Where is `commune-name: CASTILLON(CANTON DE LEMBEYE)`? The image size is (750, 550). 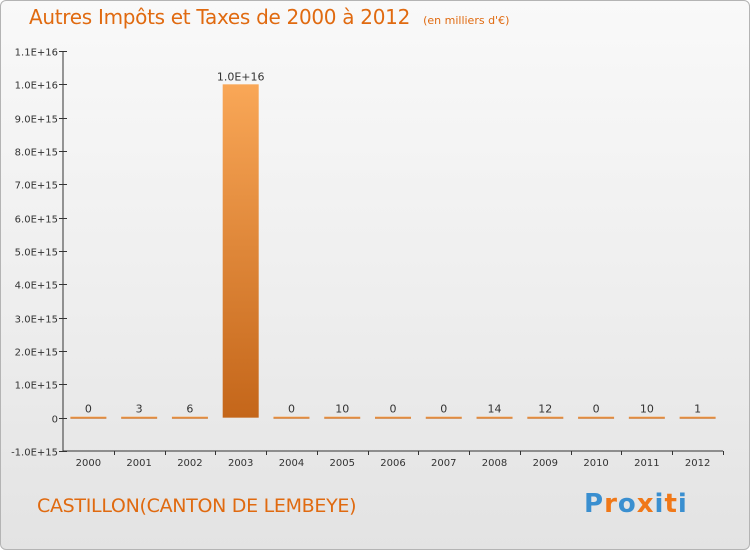
commune-name: CASTILLON(CANTON DE LEMBEYE) is located at coordinates (197, 506).